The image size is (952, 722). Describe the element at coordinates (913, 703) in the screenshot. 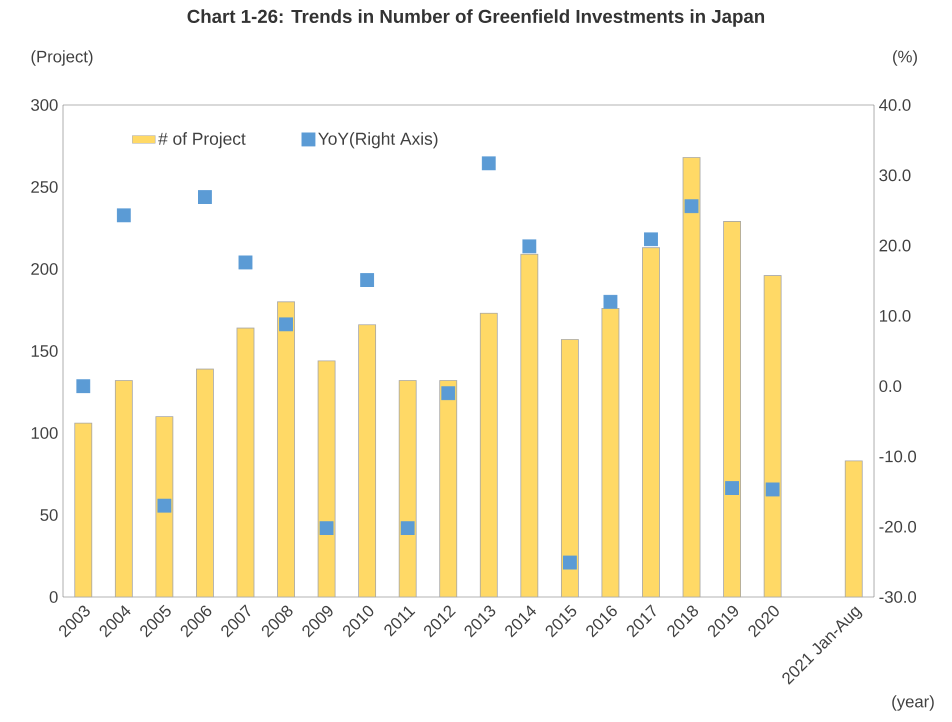

I see `x-axis-title: (year)` at that location.